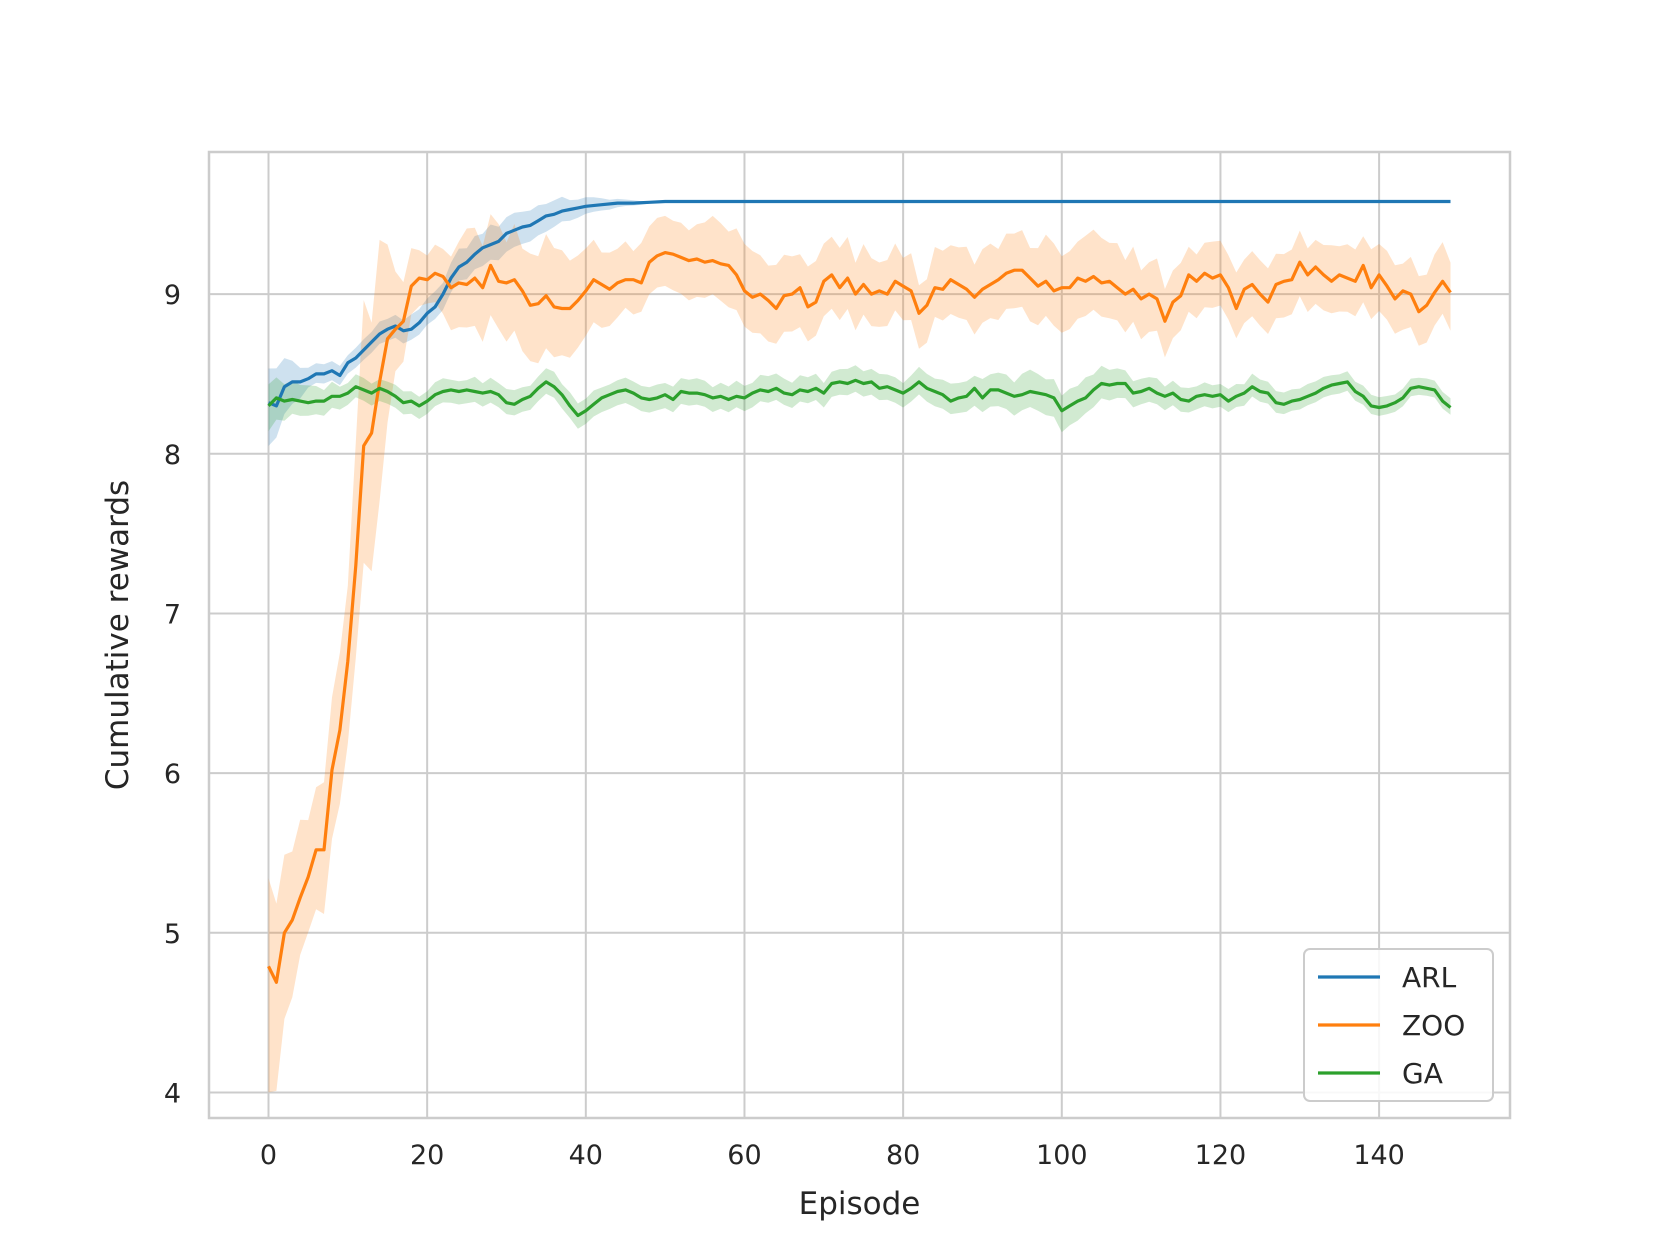 This screenshot has width=1660, height=1245. I want to click on x-tick-label: 80, so click(903, 1155).